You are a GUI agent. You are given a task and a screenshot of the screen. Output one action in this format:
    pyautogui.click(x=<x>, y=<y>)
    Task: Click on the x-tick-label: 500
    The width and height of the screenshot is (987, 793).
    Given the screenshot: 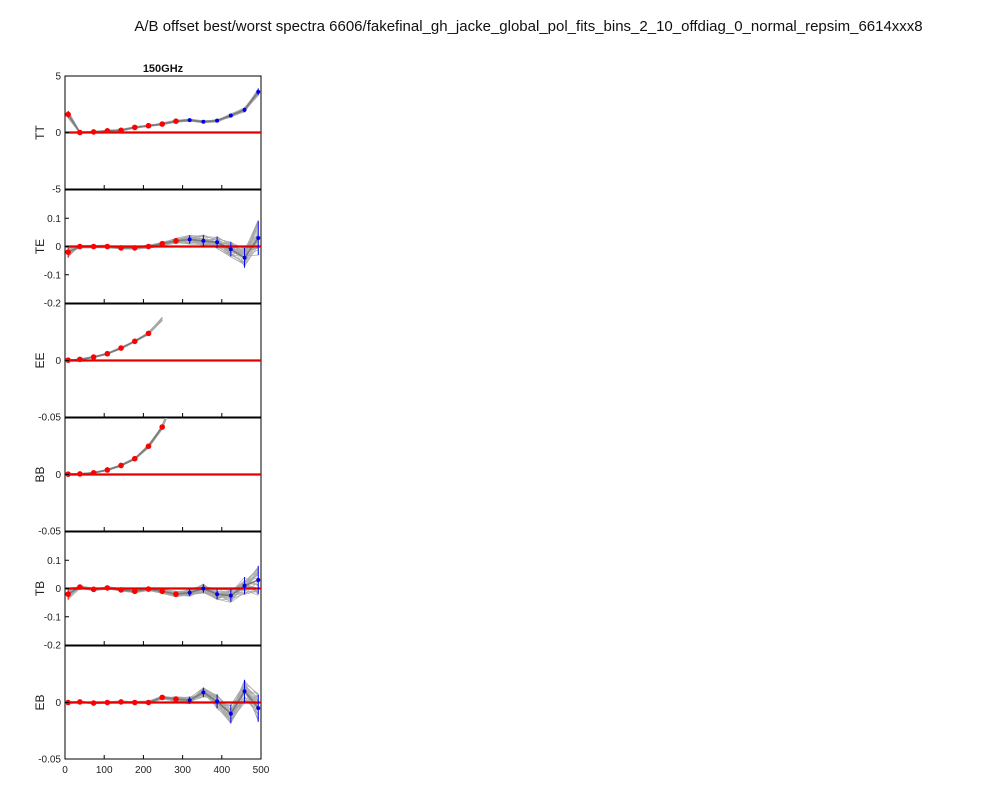 What is the action you would take?
    pyautogui.click(x=261, y=770)
    